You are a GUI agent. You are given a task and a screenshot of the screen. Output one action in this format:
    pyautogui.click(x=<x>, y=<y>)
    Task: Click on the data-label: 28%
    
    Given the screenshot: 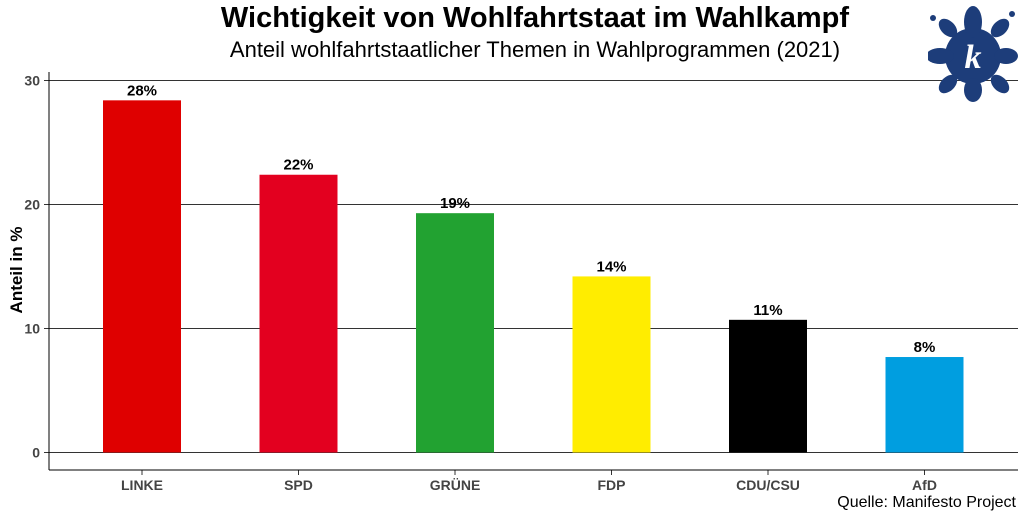 What is the action you would take?
    pyautogui.click(x=142, y=90)
    